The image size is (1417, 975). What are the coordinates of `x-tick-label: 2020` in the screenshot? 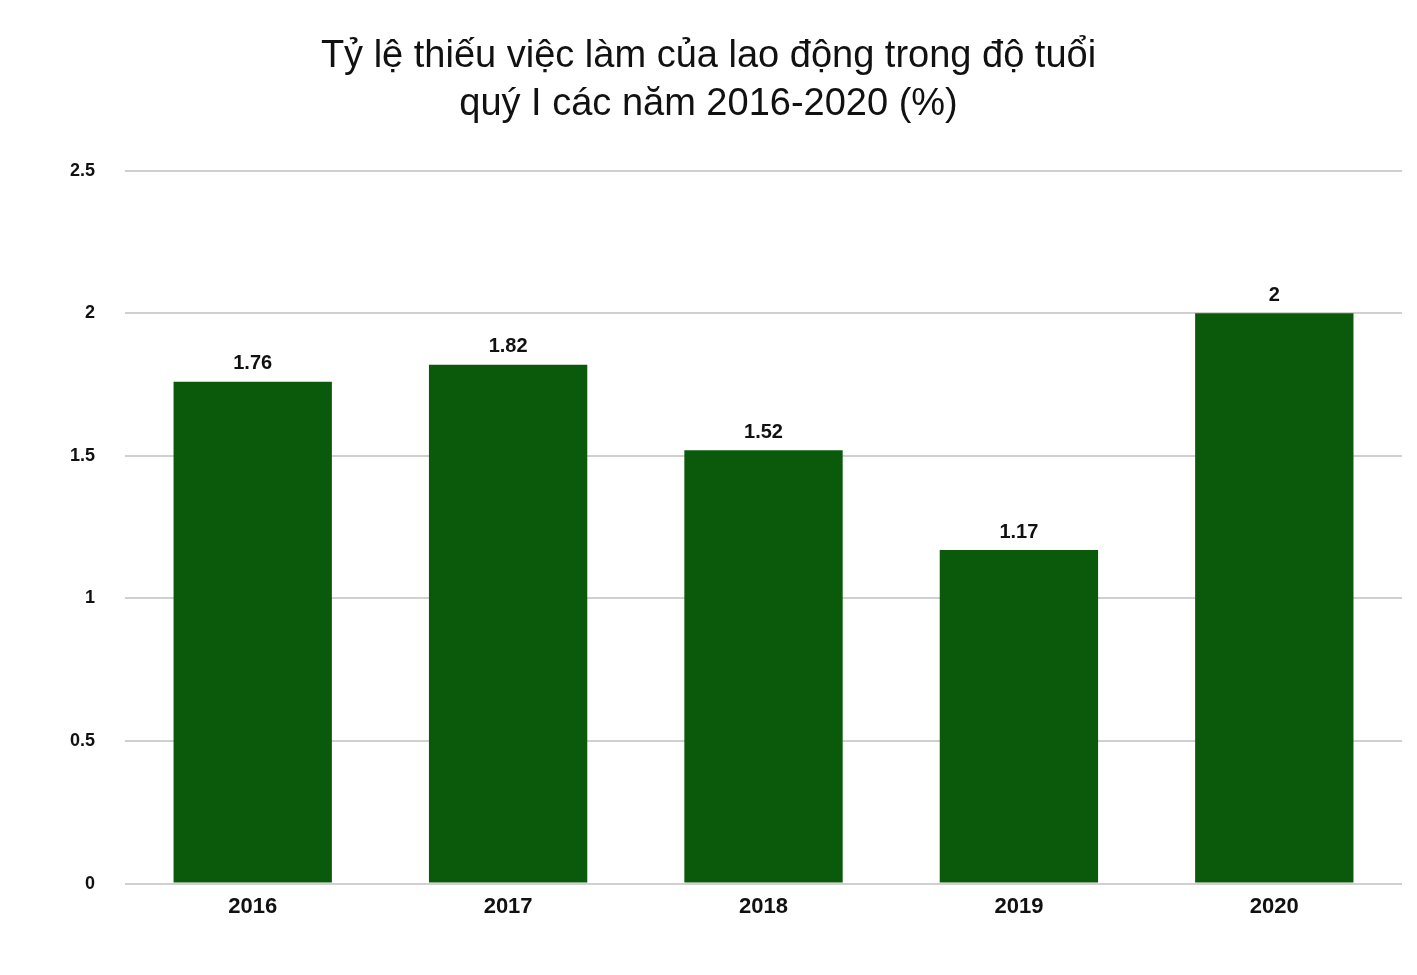 It's located at (1274, 905).